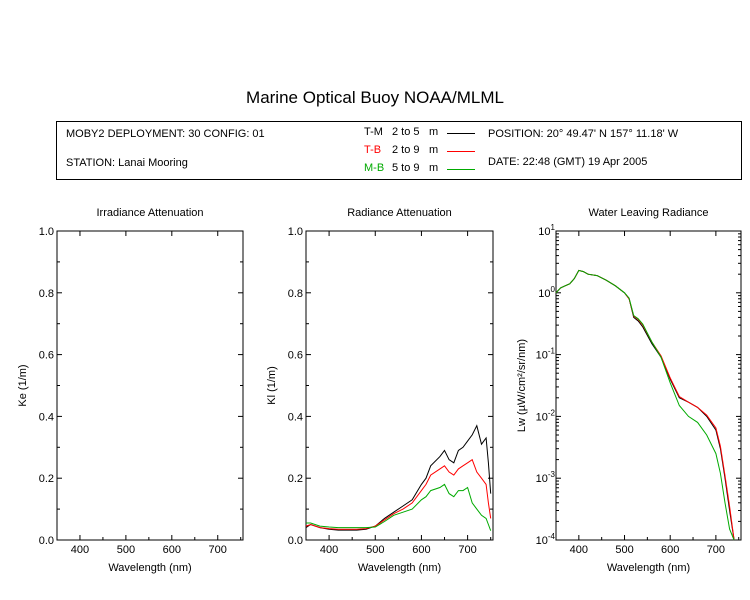 The height and width of the screenshot is (600, 750). Describe the element at coordinates (546, 354) in the screenshot. I see `y-tick-label-2-2: 10⁻¹` at that location.